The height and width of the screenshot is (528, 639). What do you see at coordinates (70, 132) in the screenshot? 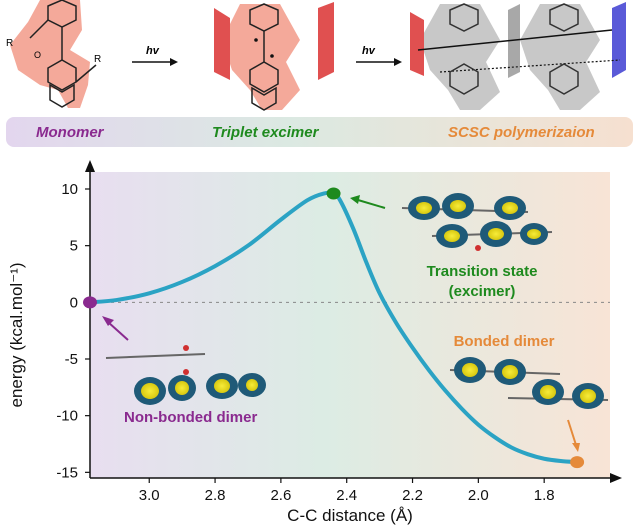
I see `stage-label-monomer: Monomer` at bounding box center [70, 132].